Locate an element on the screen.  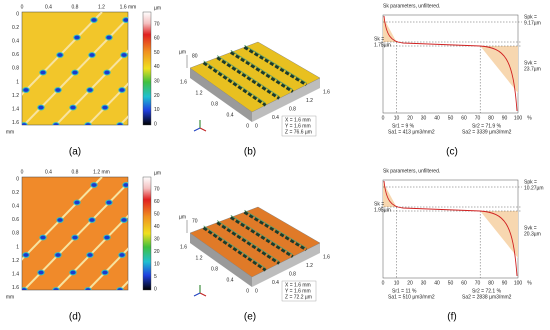
chart-title: Sk parameters, unfiltered. is located at coordinates (411, 171).